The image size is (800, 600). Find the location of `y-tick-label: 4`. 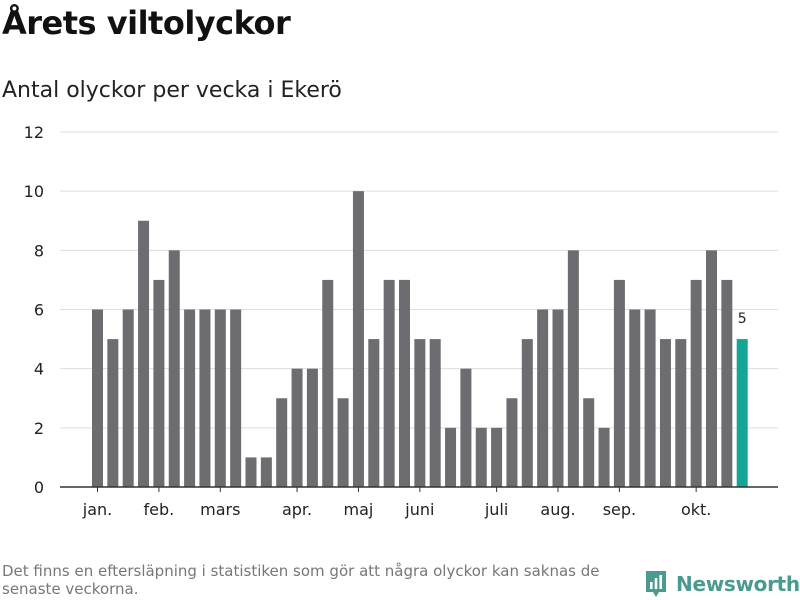

y-tick-label: 4 is located at coordinates (39, 369).